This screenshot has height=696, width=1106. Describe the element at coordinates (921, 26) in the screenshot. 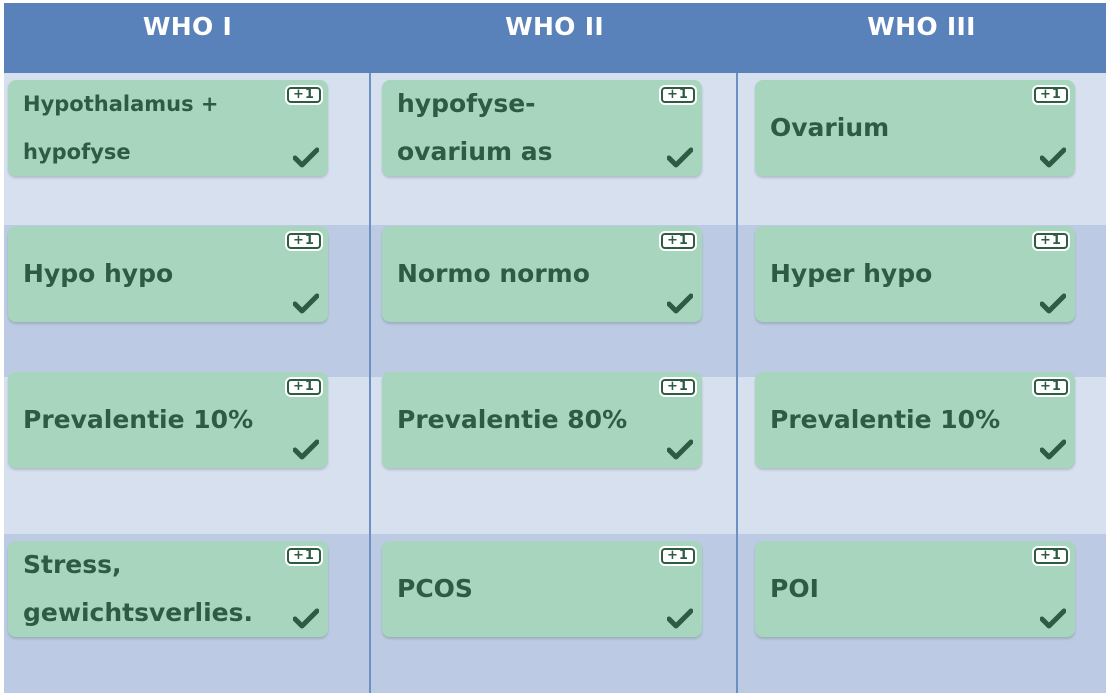

I see `column-title-who-3: WHO III` at that location.